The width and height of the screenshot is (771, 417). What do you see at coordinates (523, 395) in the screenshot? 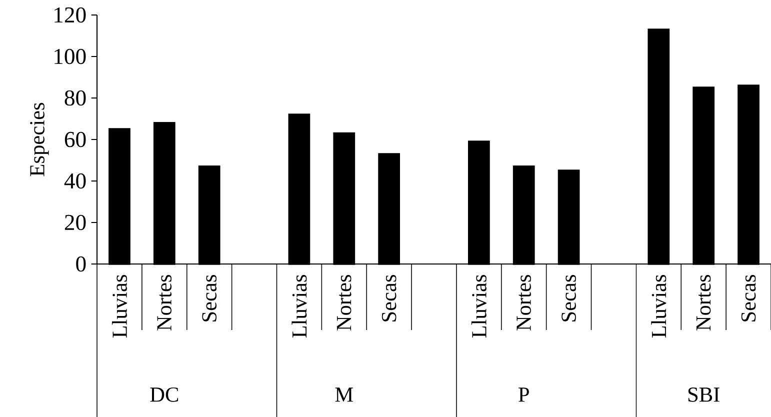
I see `text: P` at bounding box center [523, 395].